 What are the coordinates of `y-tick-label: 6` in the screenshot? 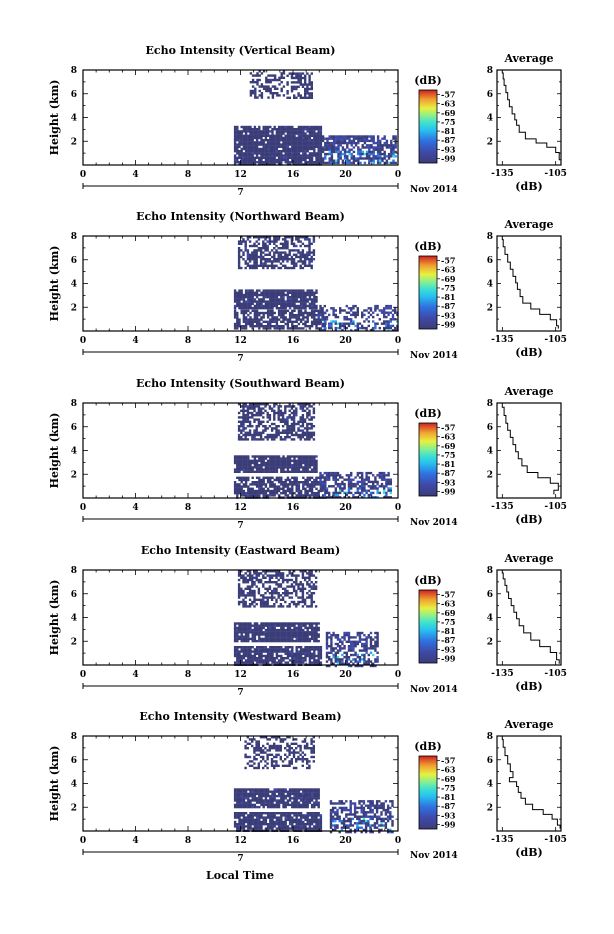 It's located at (74, 95).